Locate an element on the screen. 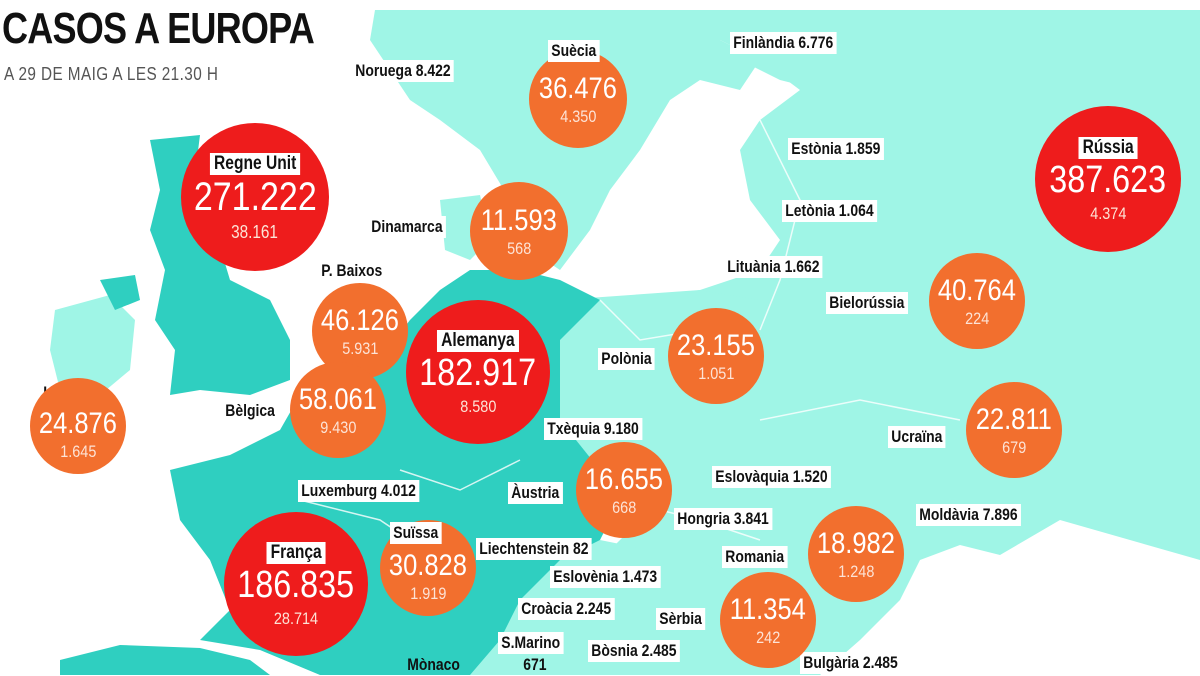  label-romania: Romania is located at coordinates (755, 557).